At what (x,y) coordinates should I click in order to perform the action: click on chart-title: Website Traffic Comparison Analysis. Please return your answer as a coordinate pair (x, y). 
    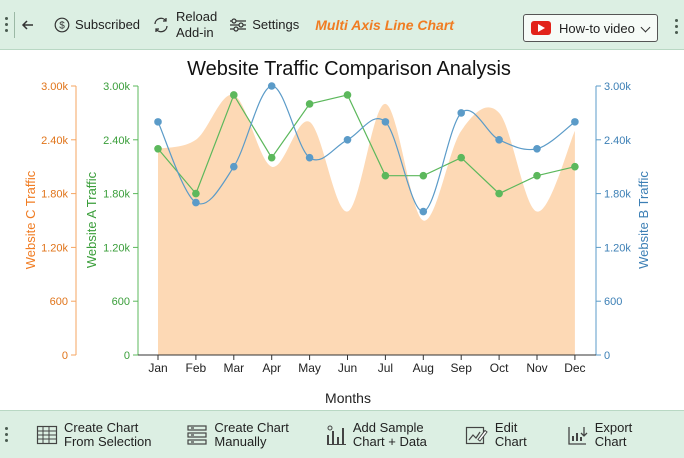
    Looking at the image, I should click on (349, 69).